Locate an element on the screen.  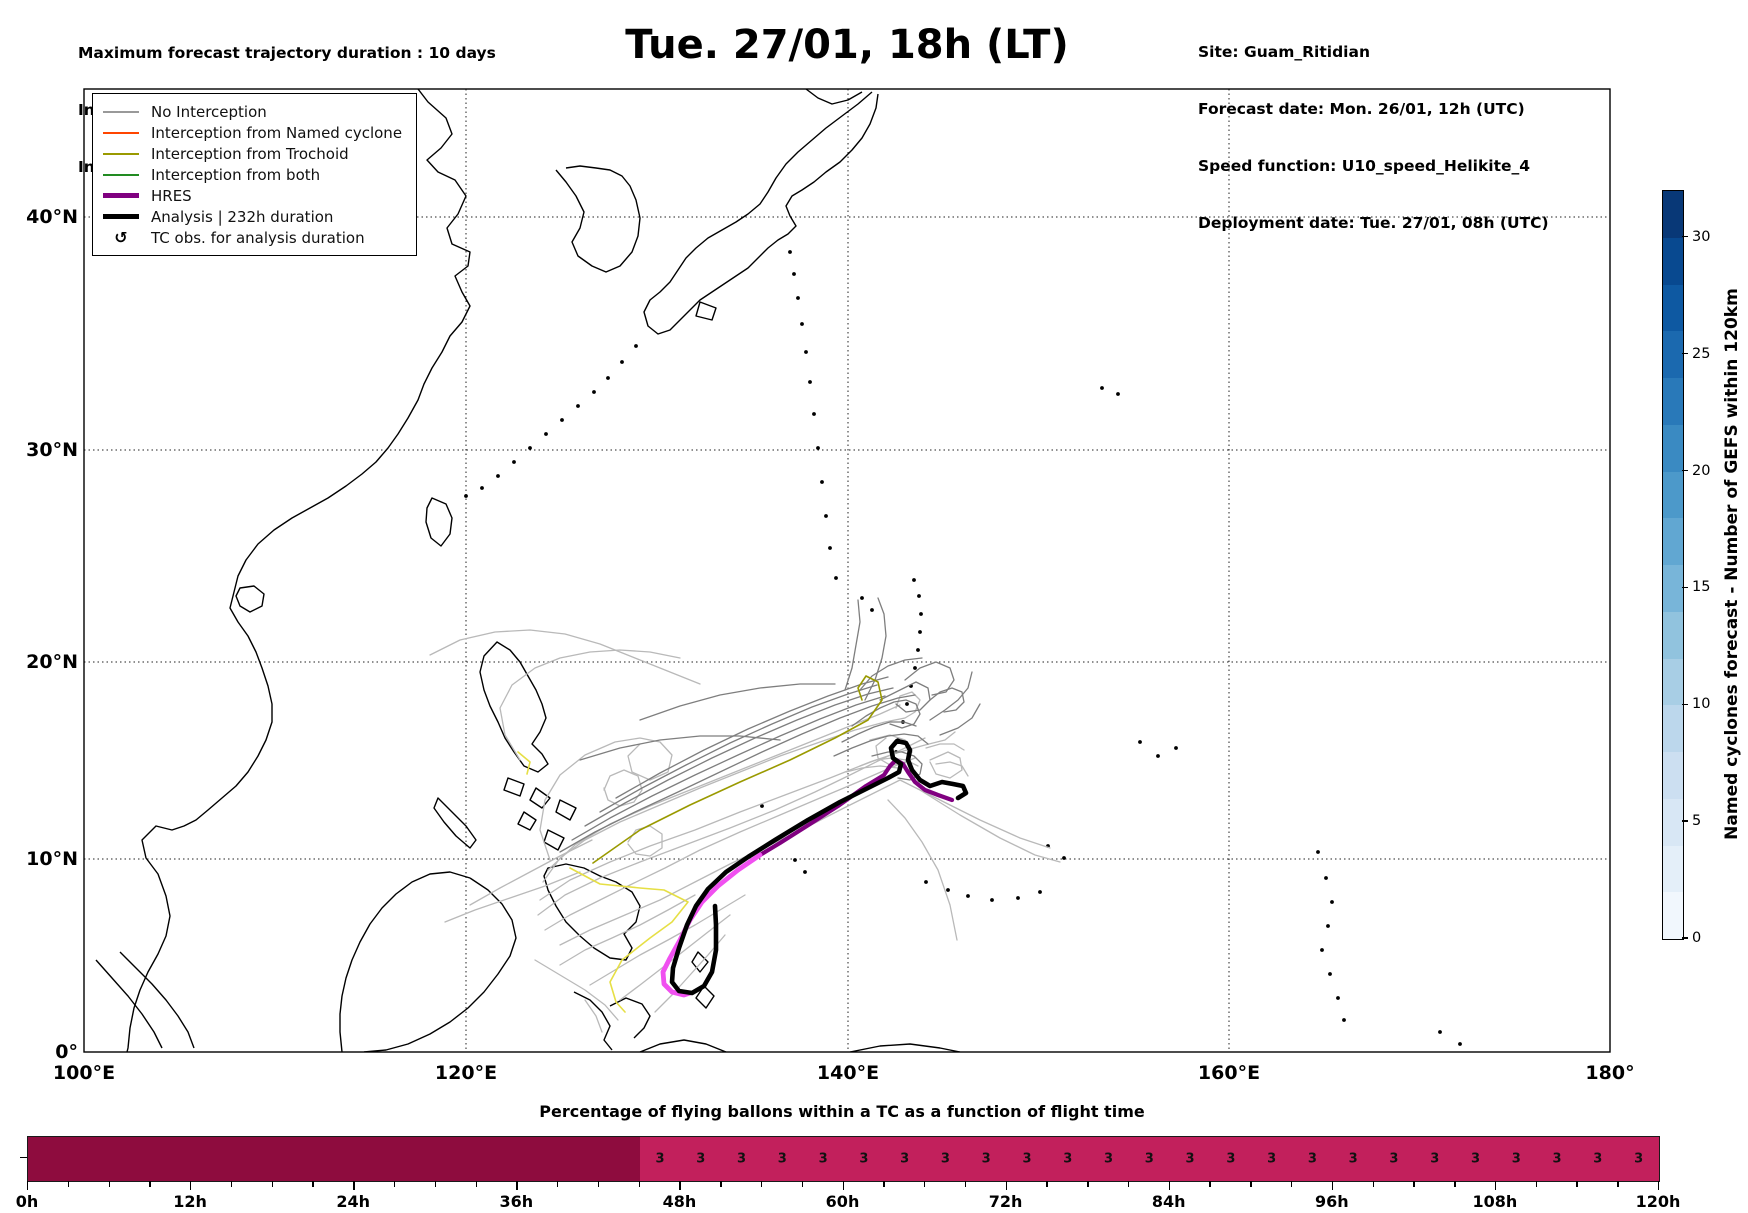
legend-item: HRES is located at coordinates (252, 195).